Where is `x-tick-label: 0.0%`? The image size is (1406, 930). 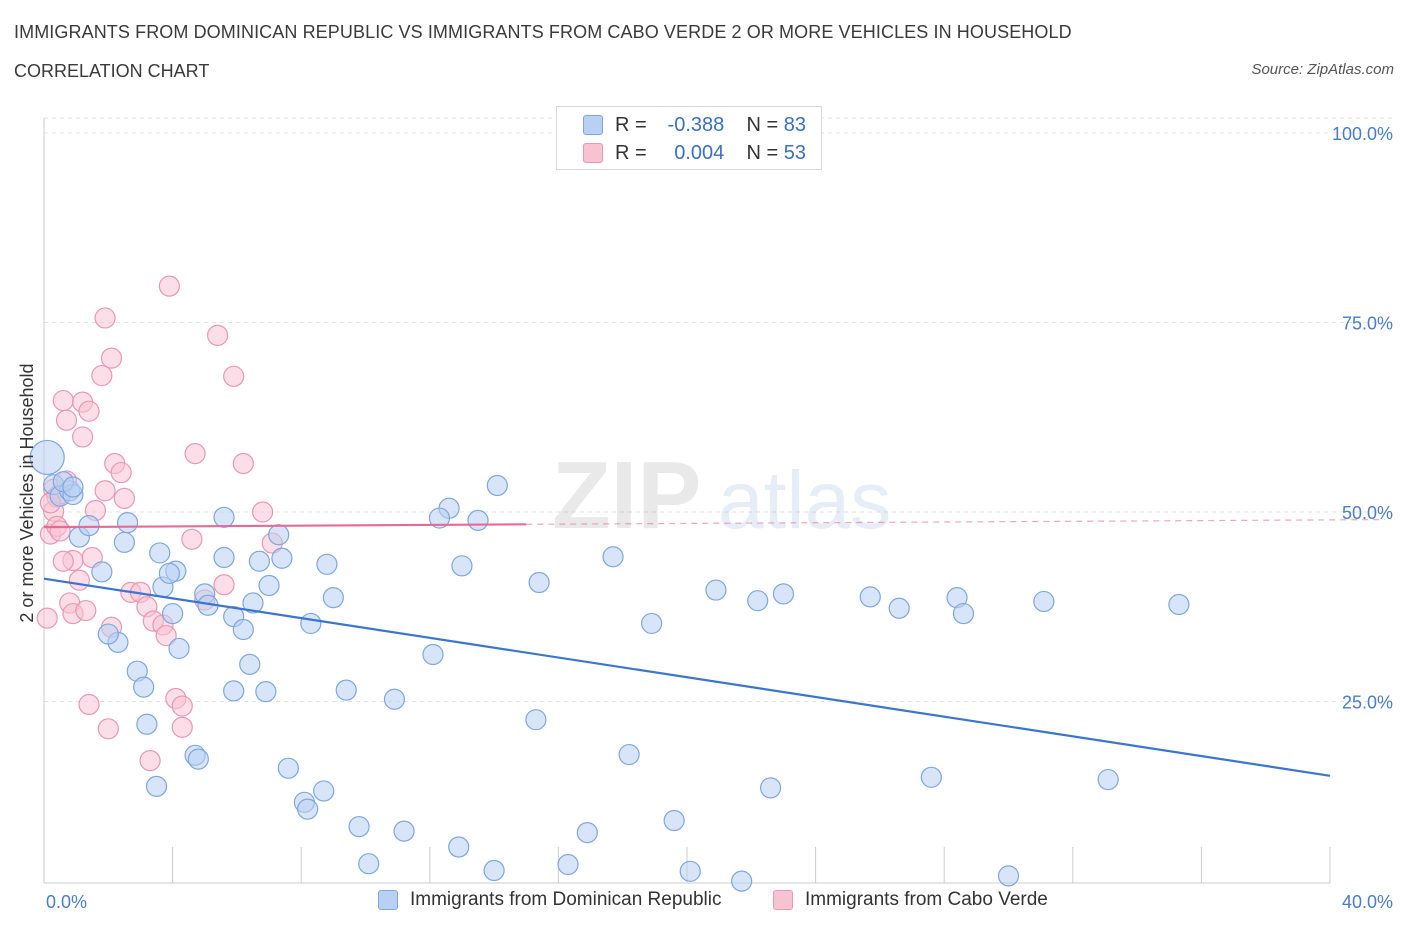
x-tick-label: 0.0% is located at coordinates (66, 902).